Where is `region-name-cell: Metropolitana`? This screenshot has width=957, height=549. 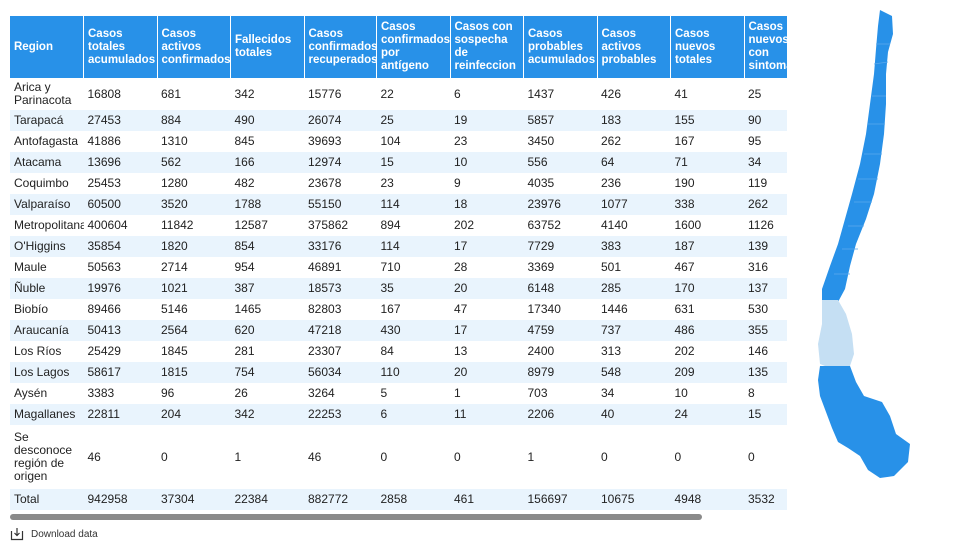
region-name-cell: Metropolitana is located at coordinates (49, 225).